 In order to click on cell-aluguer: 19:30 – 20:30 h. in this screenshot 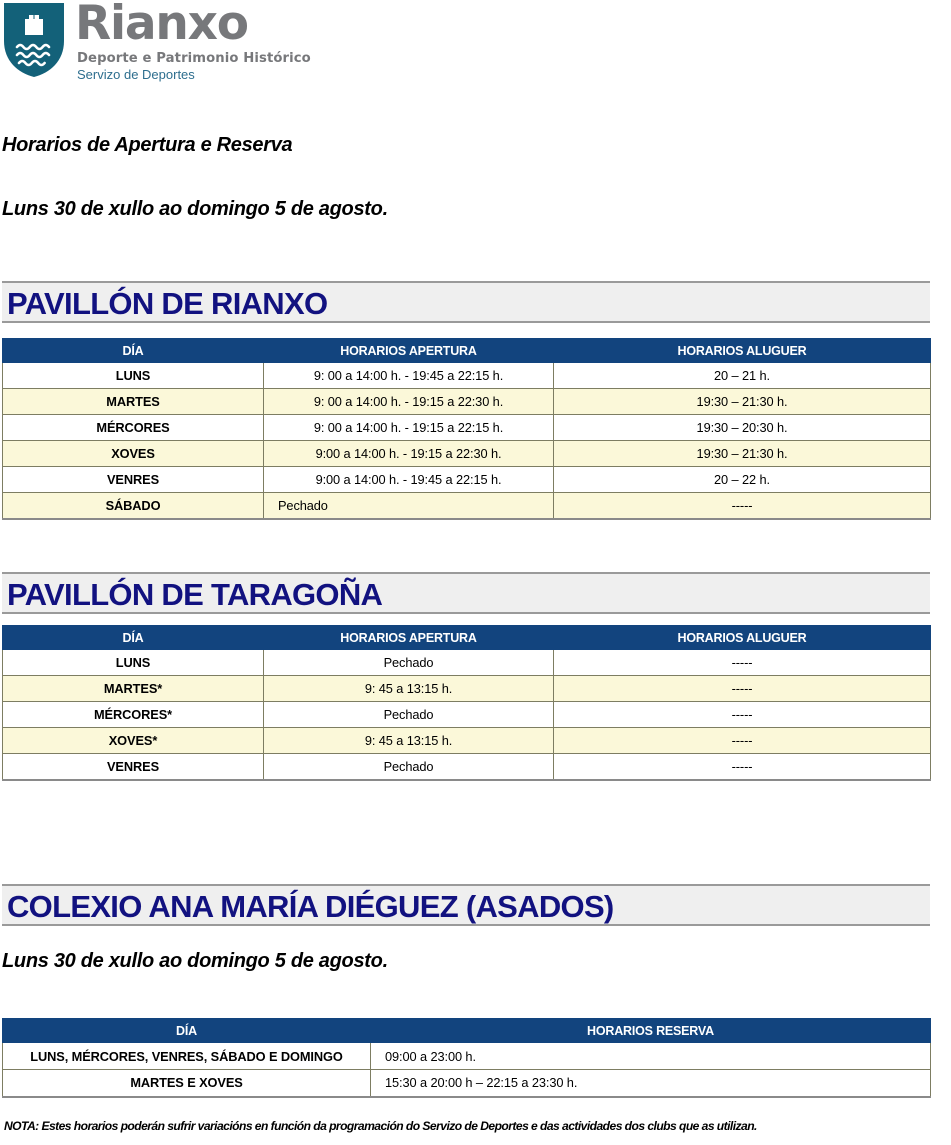, I will do `click(742, 427)`.